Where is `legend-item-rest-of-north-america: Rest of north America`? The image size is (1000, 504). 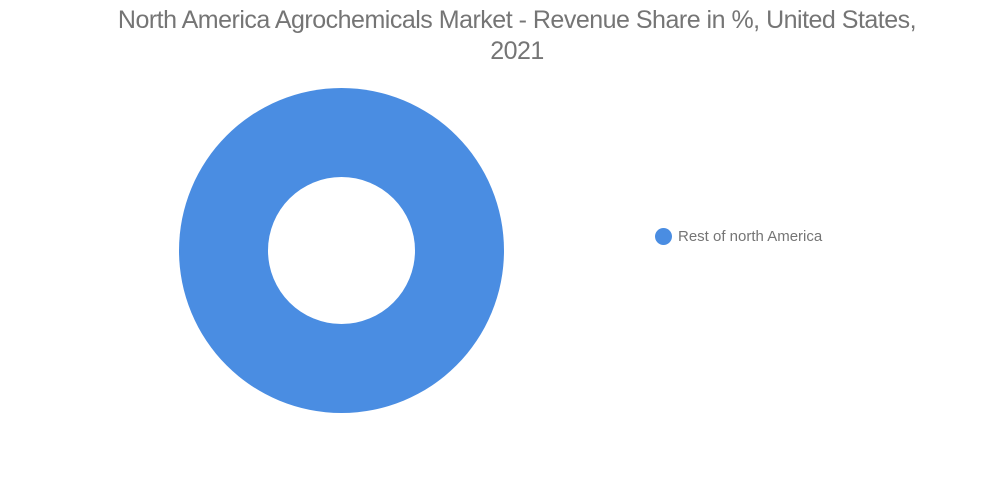 legend-item-rest-of-north-america: Rest of north America is located at coordinates (738, 236).